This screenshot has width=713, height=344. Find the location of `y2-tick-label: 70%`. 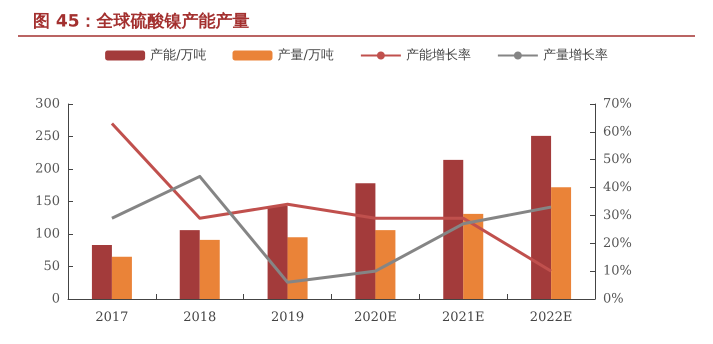

y2-tick-label: 70% is located at coordinates (617, 104).